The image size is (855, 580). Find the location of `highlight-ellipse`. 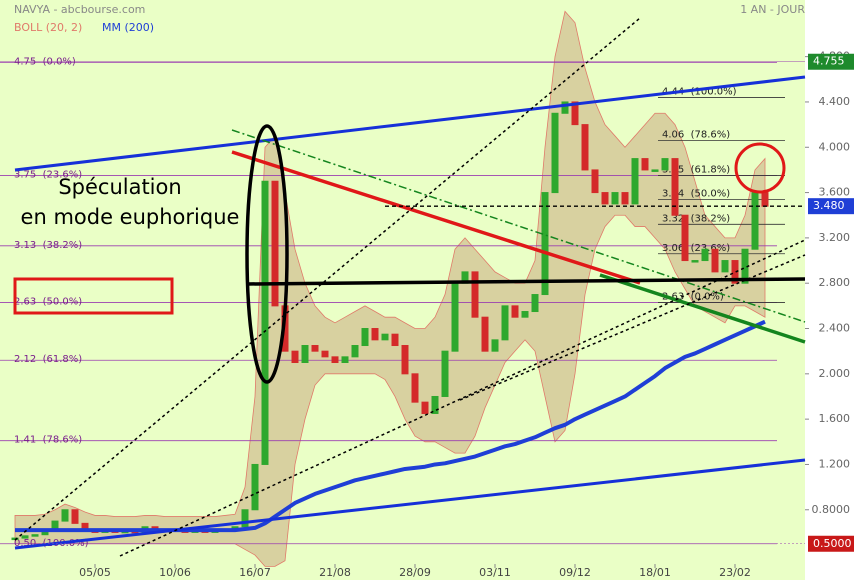

highlight-ellipse is located at coordinates (267, 254).